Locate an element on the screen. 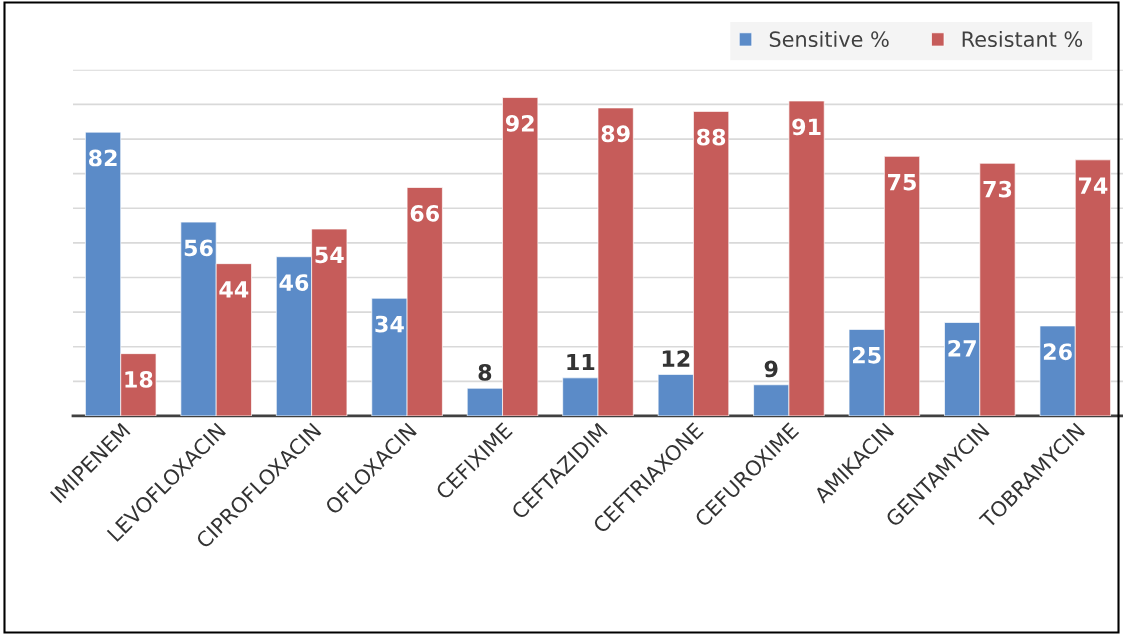 This screenshot has height=635, width=1123. data-label: 73 is located at coordinates (997, 189).